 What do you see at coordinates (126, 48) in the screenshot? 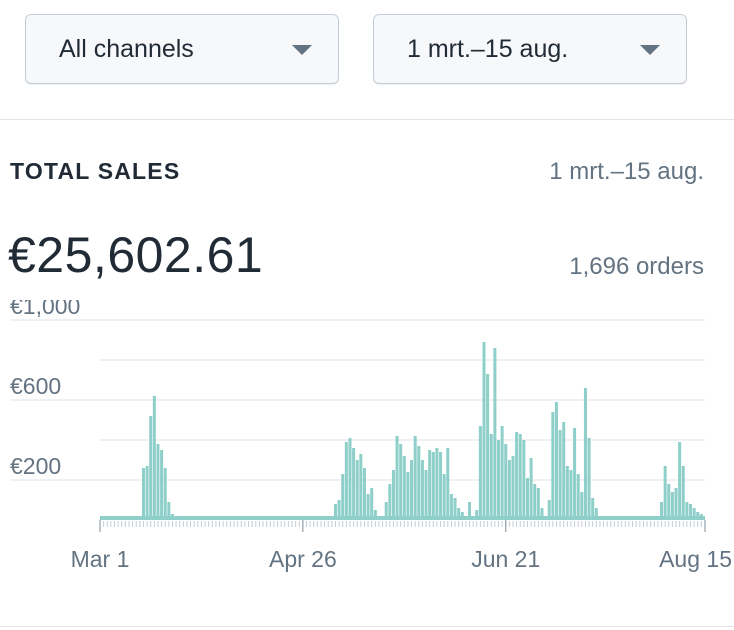
I see `channel-select-value: All channels` at bounding box center [126, 48].